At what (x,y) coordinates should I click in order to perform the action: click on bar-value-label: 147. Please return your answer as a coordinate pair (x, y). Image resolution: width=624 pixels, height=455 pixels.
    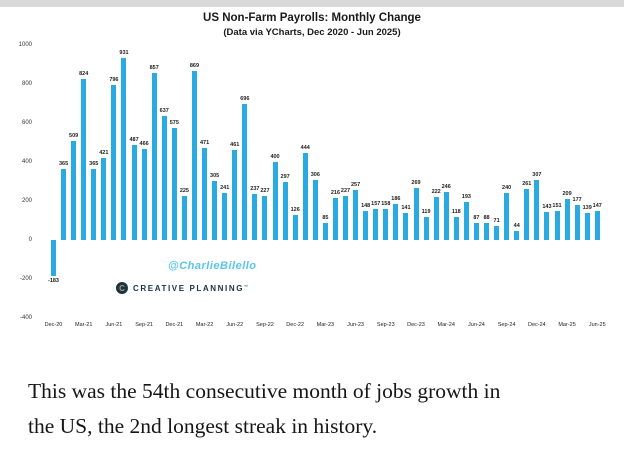
    Looking at the image, I should click on (597, 206).